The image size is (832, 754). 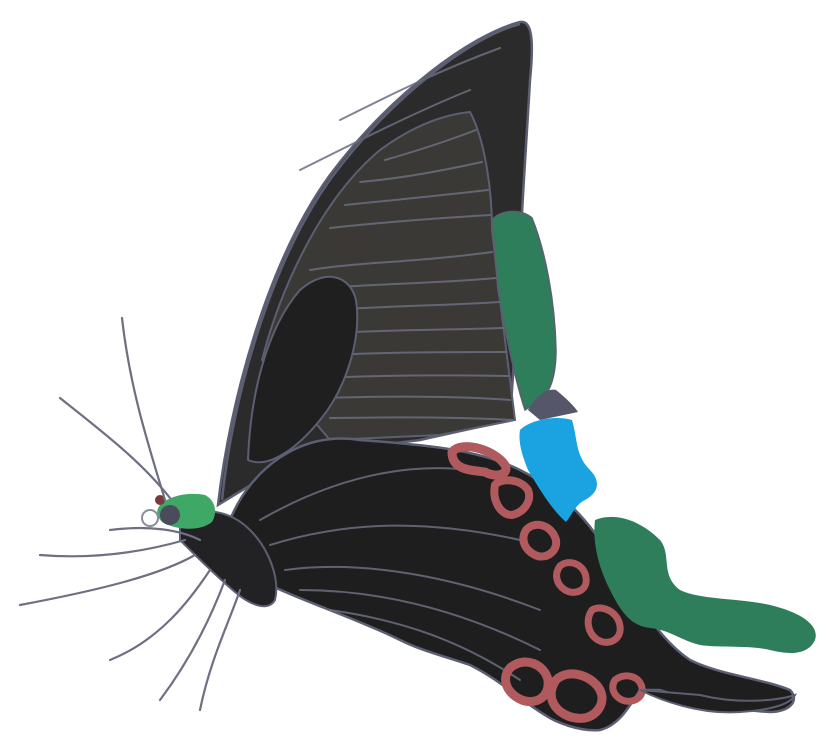 What do you see at coordinates (302, 369) in the screenshot?
I see `forewing-discal-patch` at bounding box center [302, 369].